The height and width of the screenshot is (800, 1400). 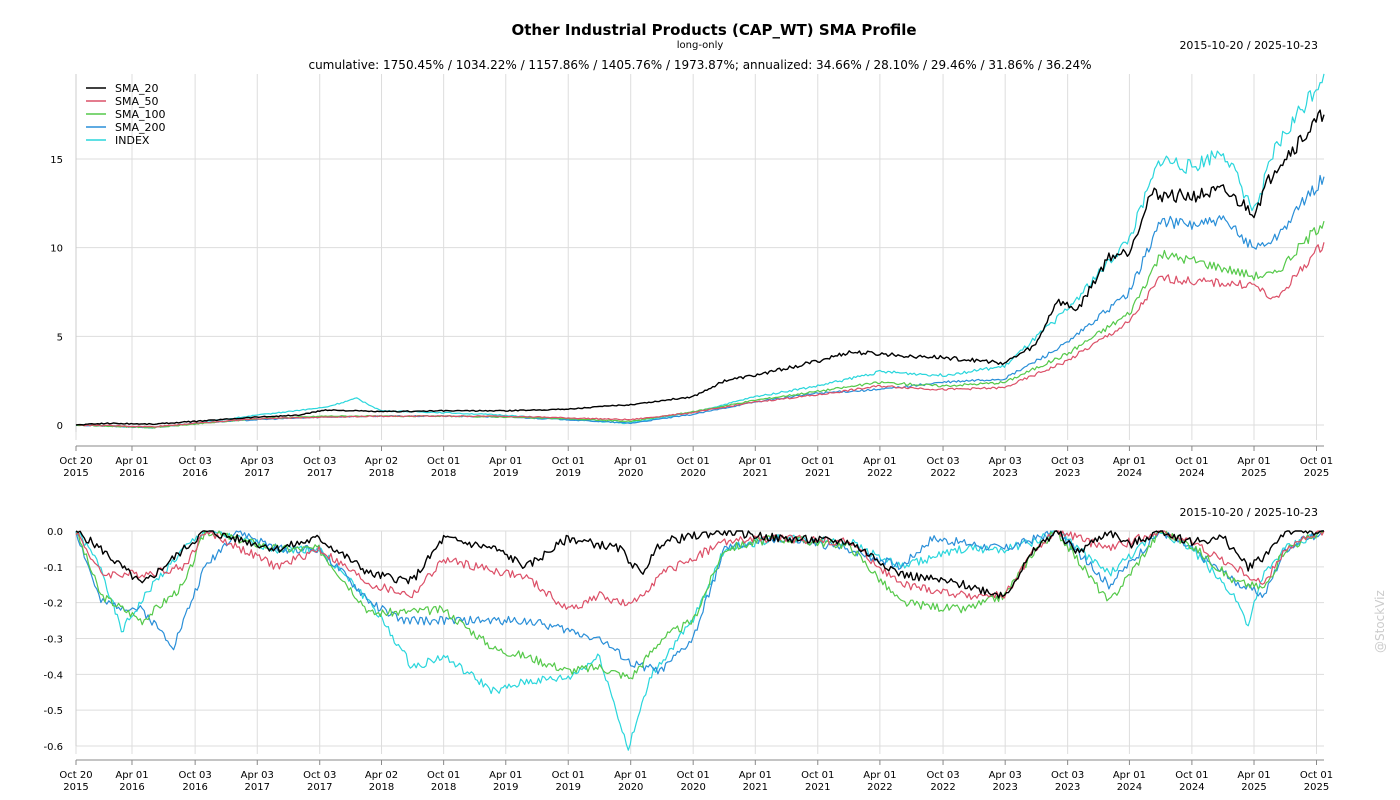 I want to click on date-range-top: 2015-10-20 / 2025-10-23, so click(x=1248, y=45).